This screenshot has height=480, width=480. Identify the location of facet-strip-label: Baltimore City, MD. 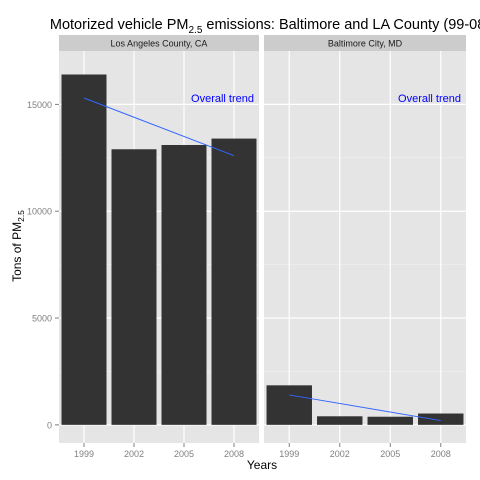
(365, 44).